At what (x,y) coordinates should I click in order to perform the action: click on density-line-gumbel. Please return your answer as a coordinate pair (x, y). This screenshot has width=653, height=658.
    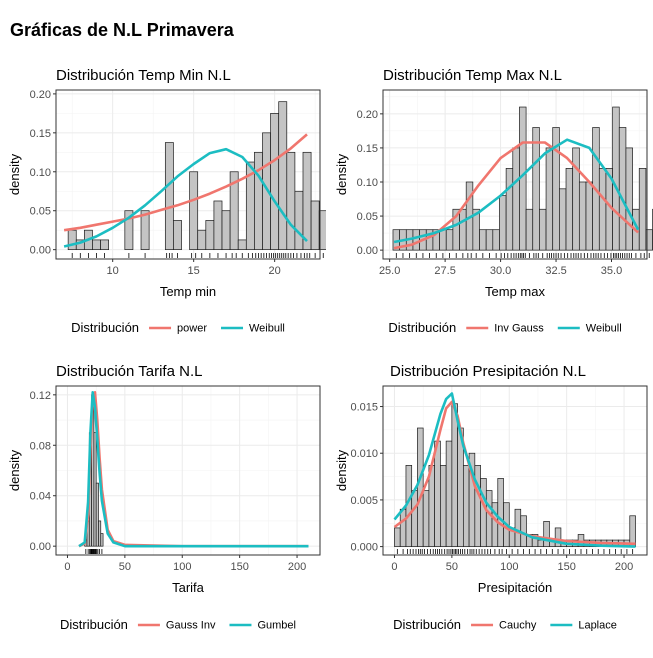
    Looking at the image, I should click on (194, 469).